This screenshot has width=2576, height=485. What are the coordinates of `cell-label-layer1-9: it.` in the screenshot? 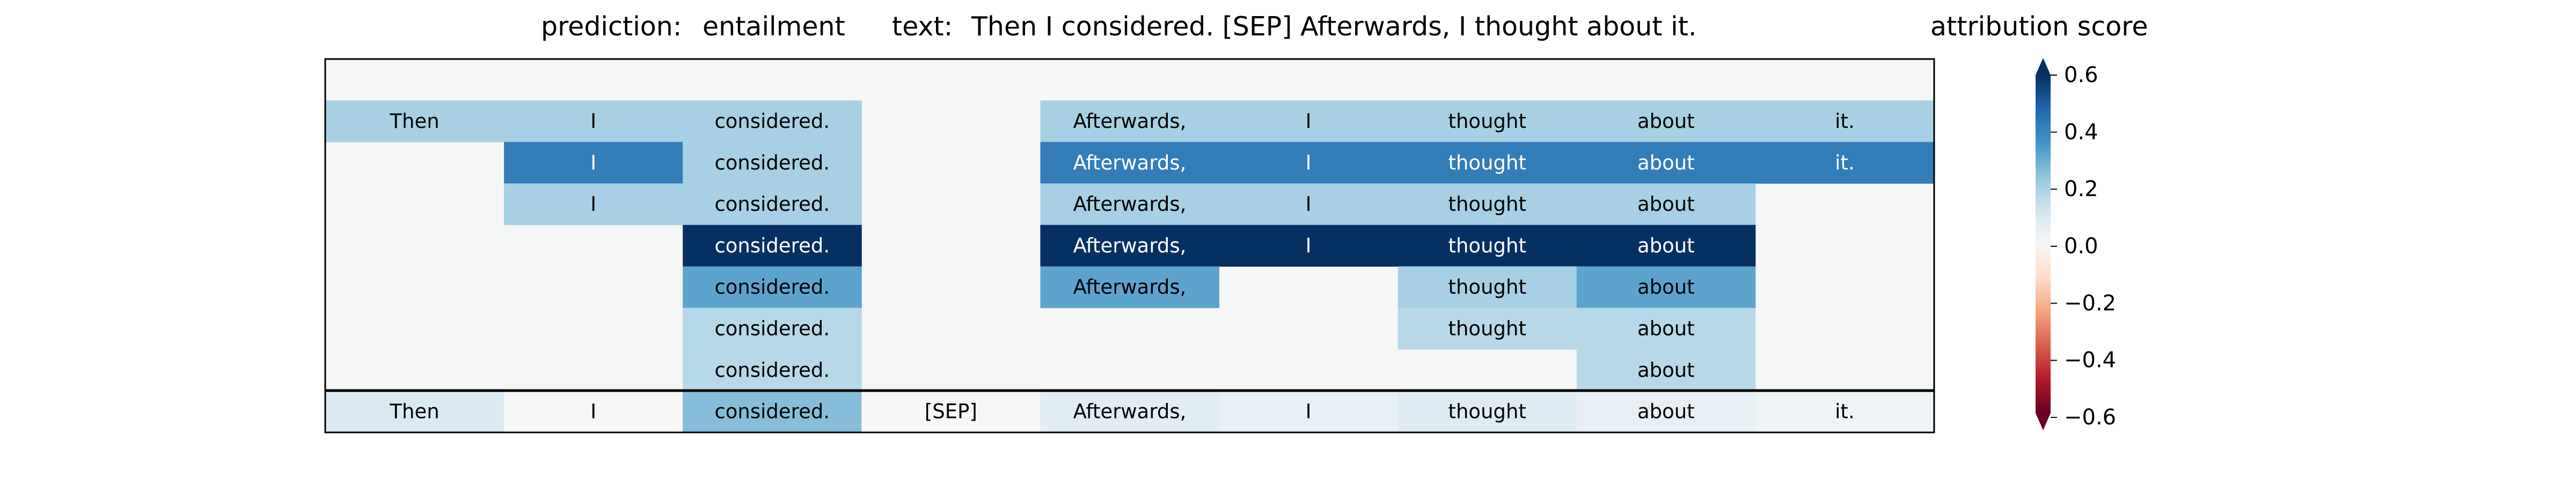 It's located at (1845, 121).